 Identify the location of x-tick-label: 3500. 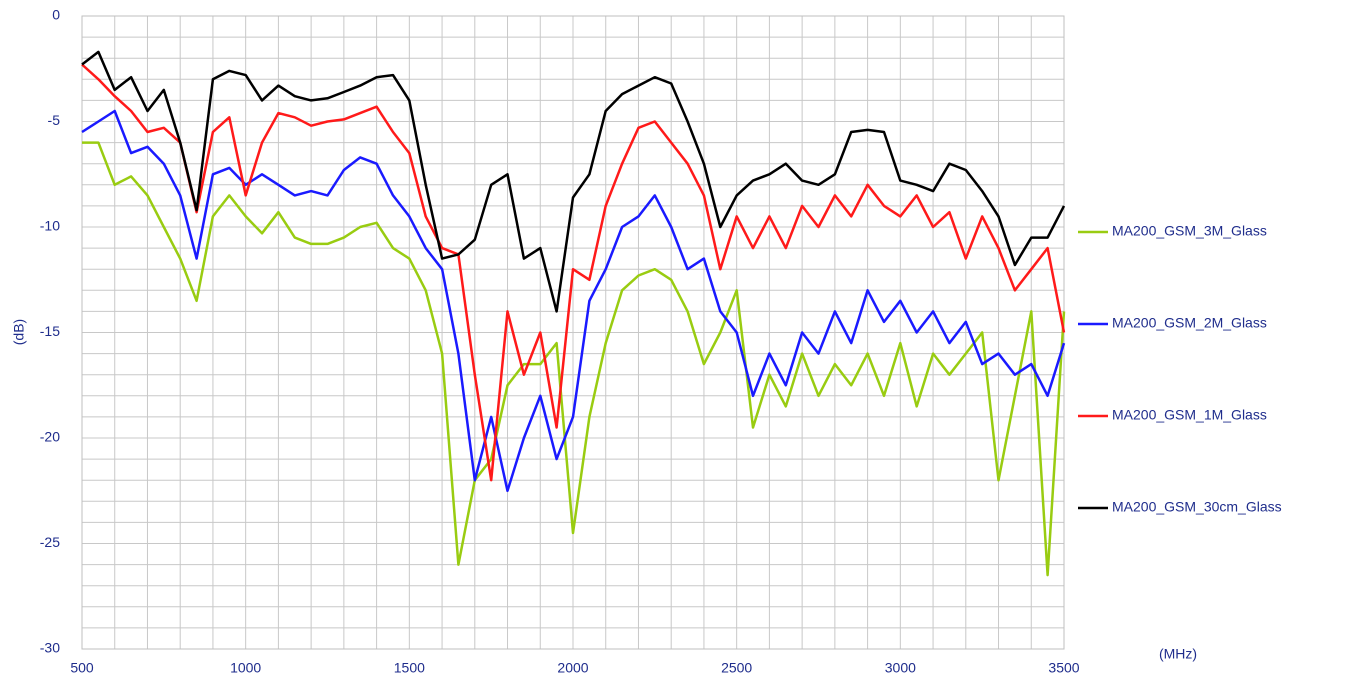
(1063, 668).